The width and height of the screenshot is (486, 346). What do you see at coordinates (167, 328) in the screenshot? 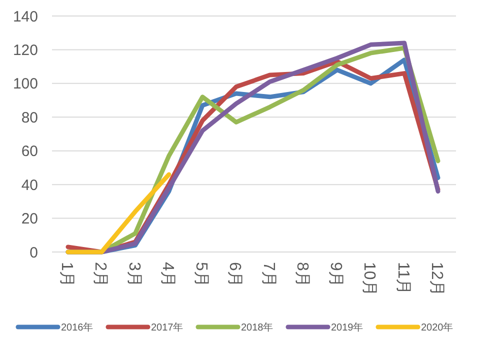
I see `legend-label: 2017年` at bounding box center [167, 328].